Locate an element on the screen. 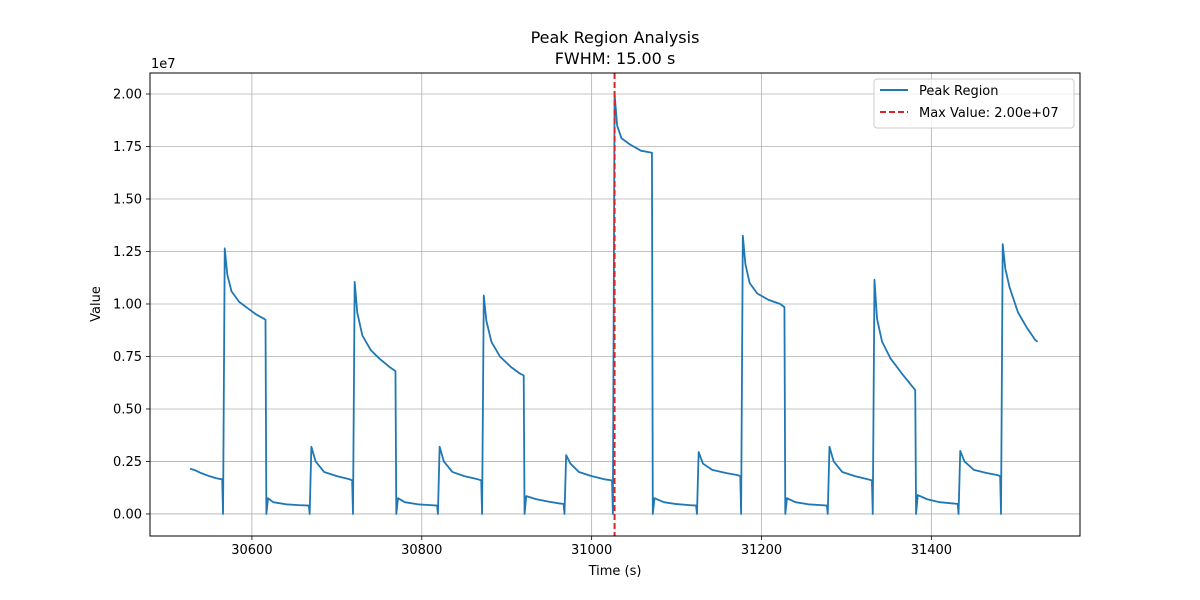 The width and height of the screenshot is (1200, 600). y-tick-label: 0.50 is located at coordinates (127, 409).